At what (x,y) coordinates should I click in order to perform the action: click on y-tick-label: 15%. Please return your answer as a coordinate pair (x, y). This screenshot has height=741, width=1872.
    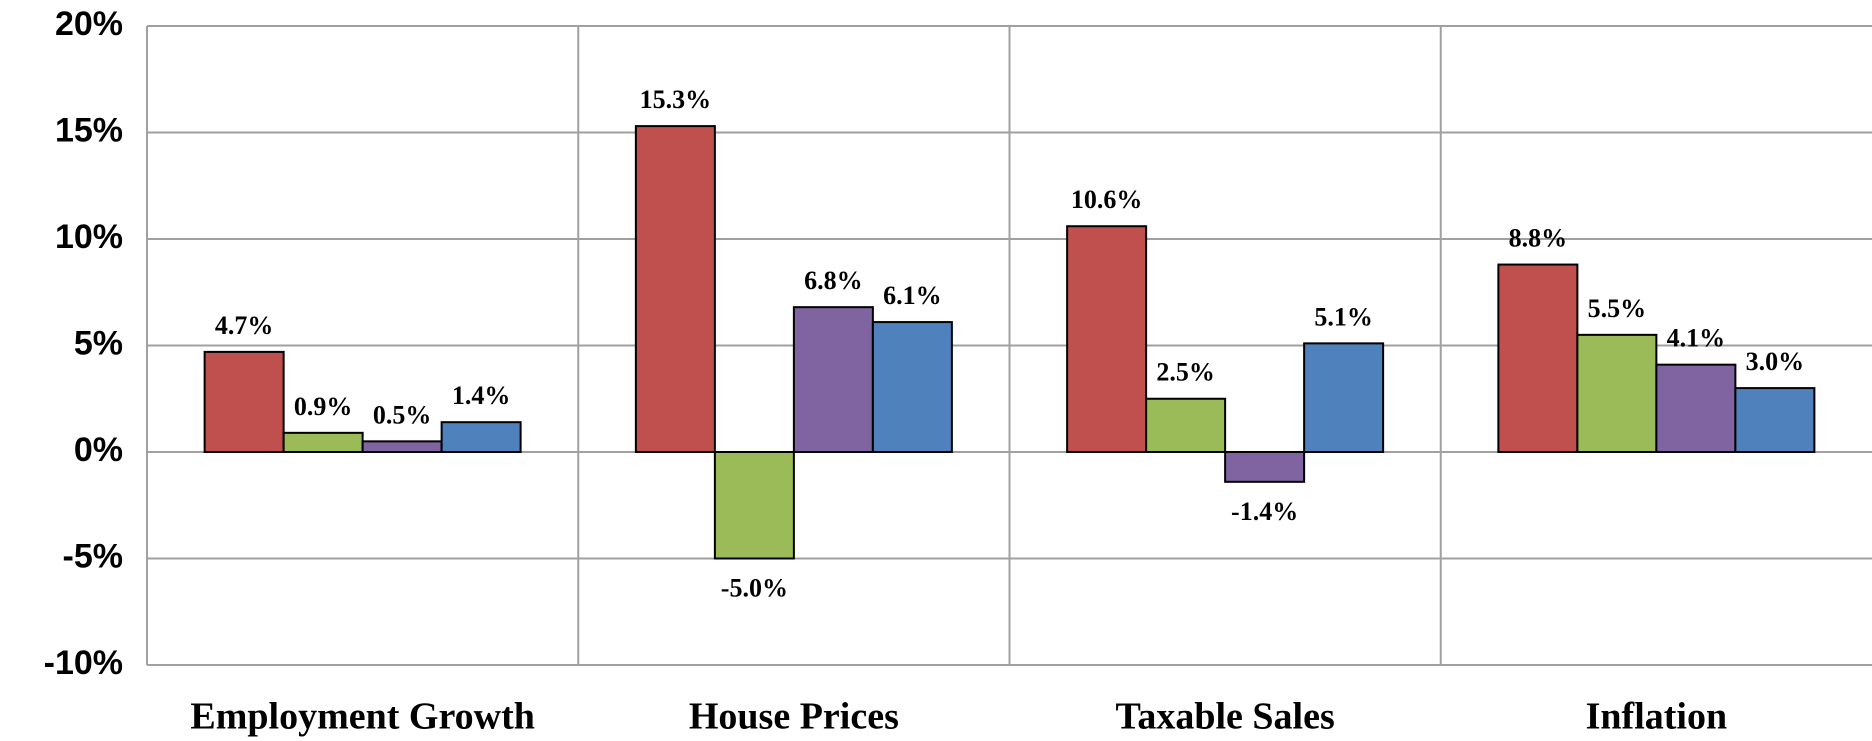
    Looking at the image, I should click on (89, 130).